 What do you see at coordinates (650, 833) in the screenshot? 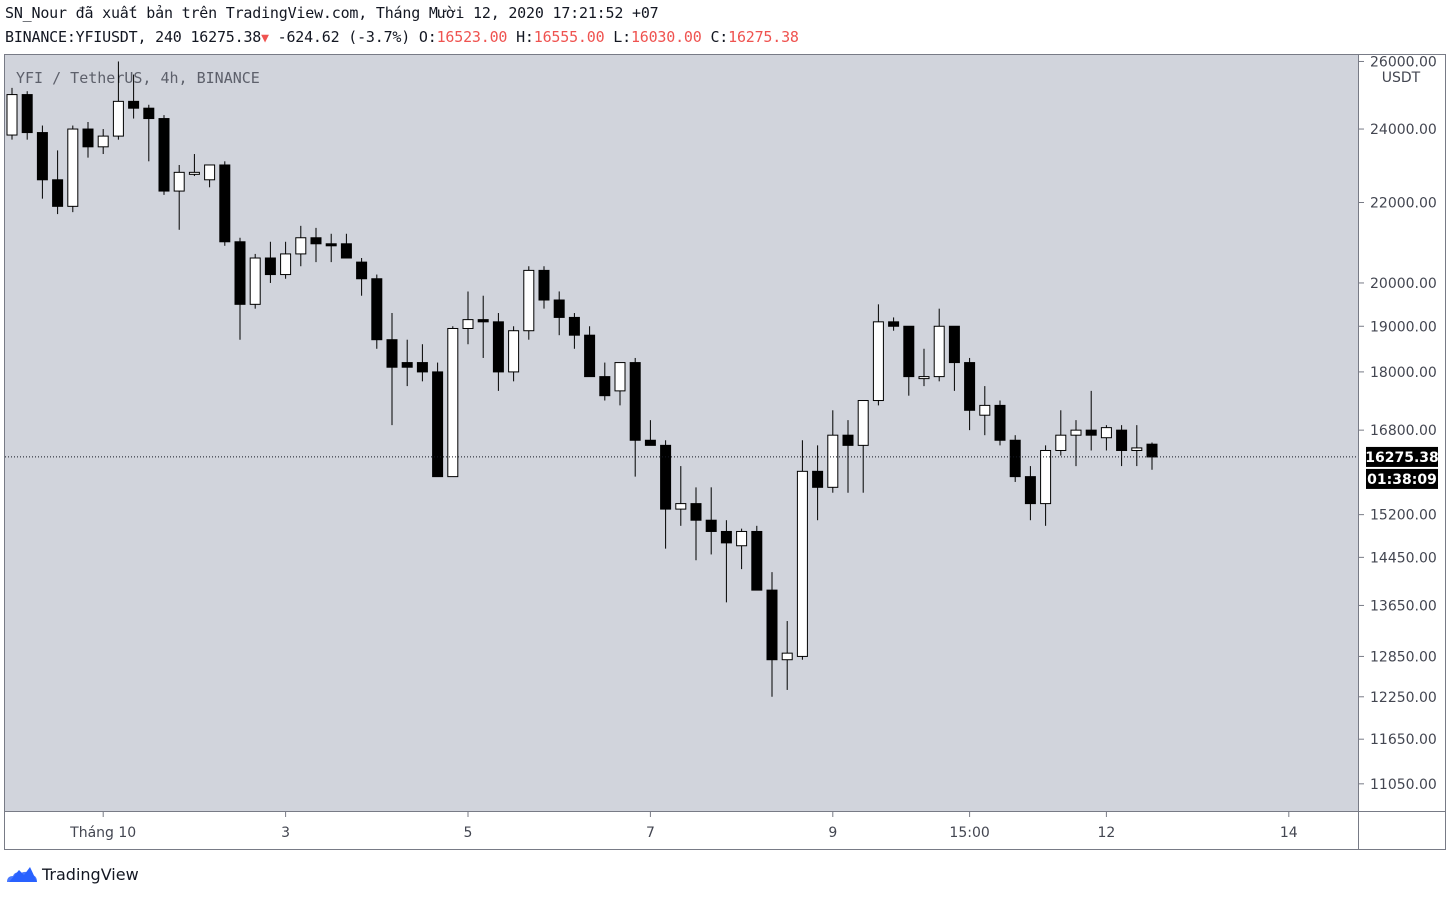
I see `time-tick-label: 7` at bounding box center [650, 833].